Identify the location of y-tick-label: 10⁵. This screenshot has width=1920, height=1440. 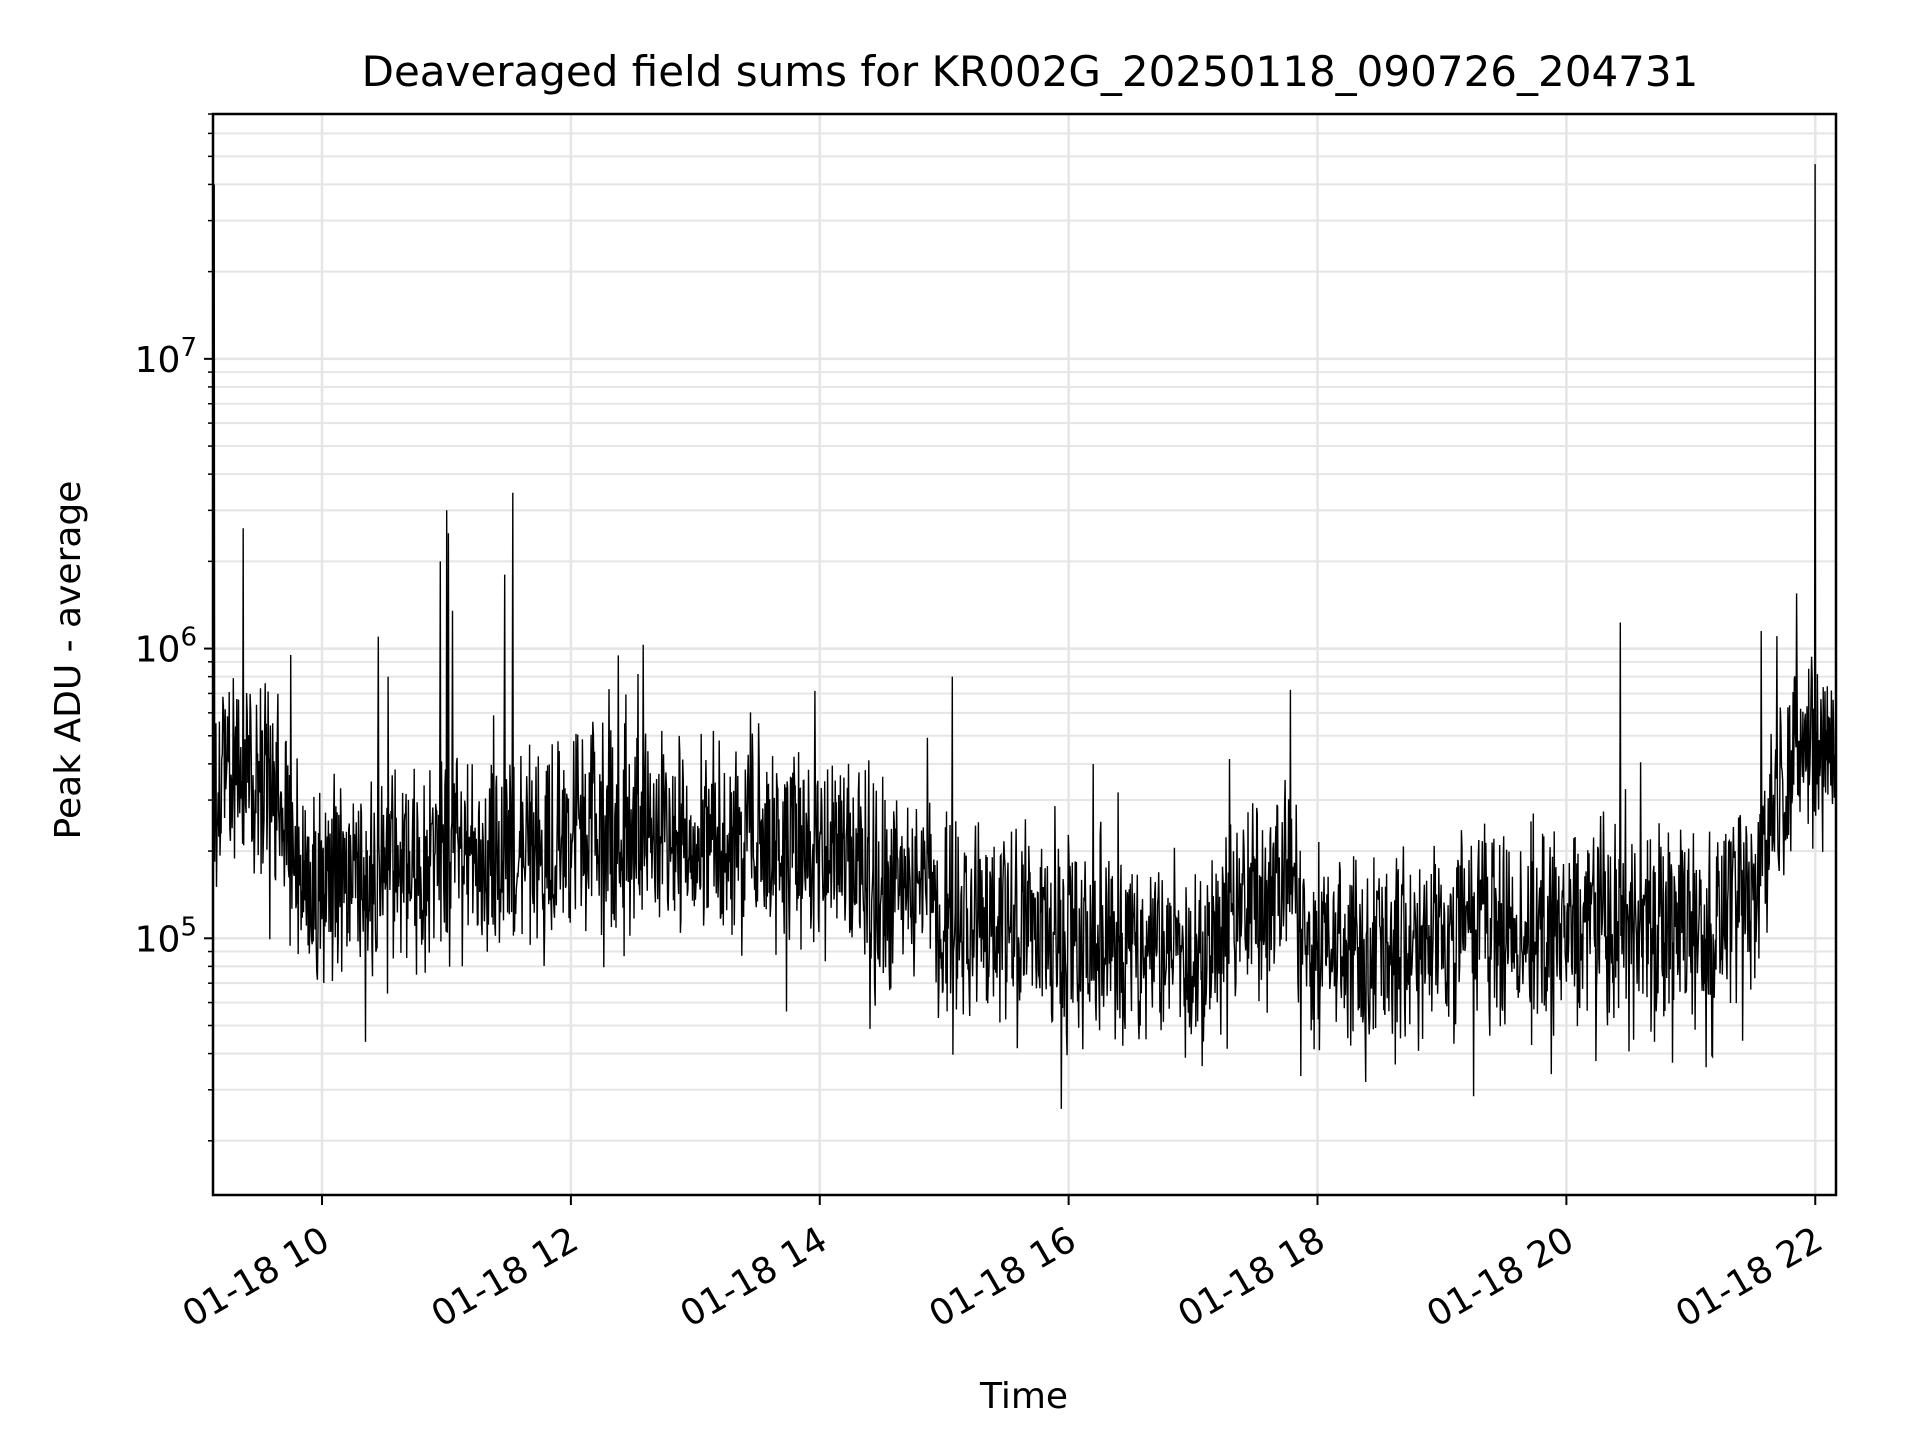
(166, 936).